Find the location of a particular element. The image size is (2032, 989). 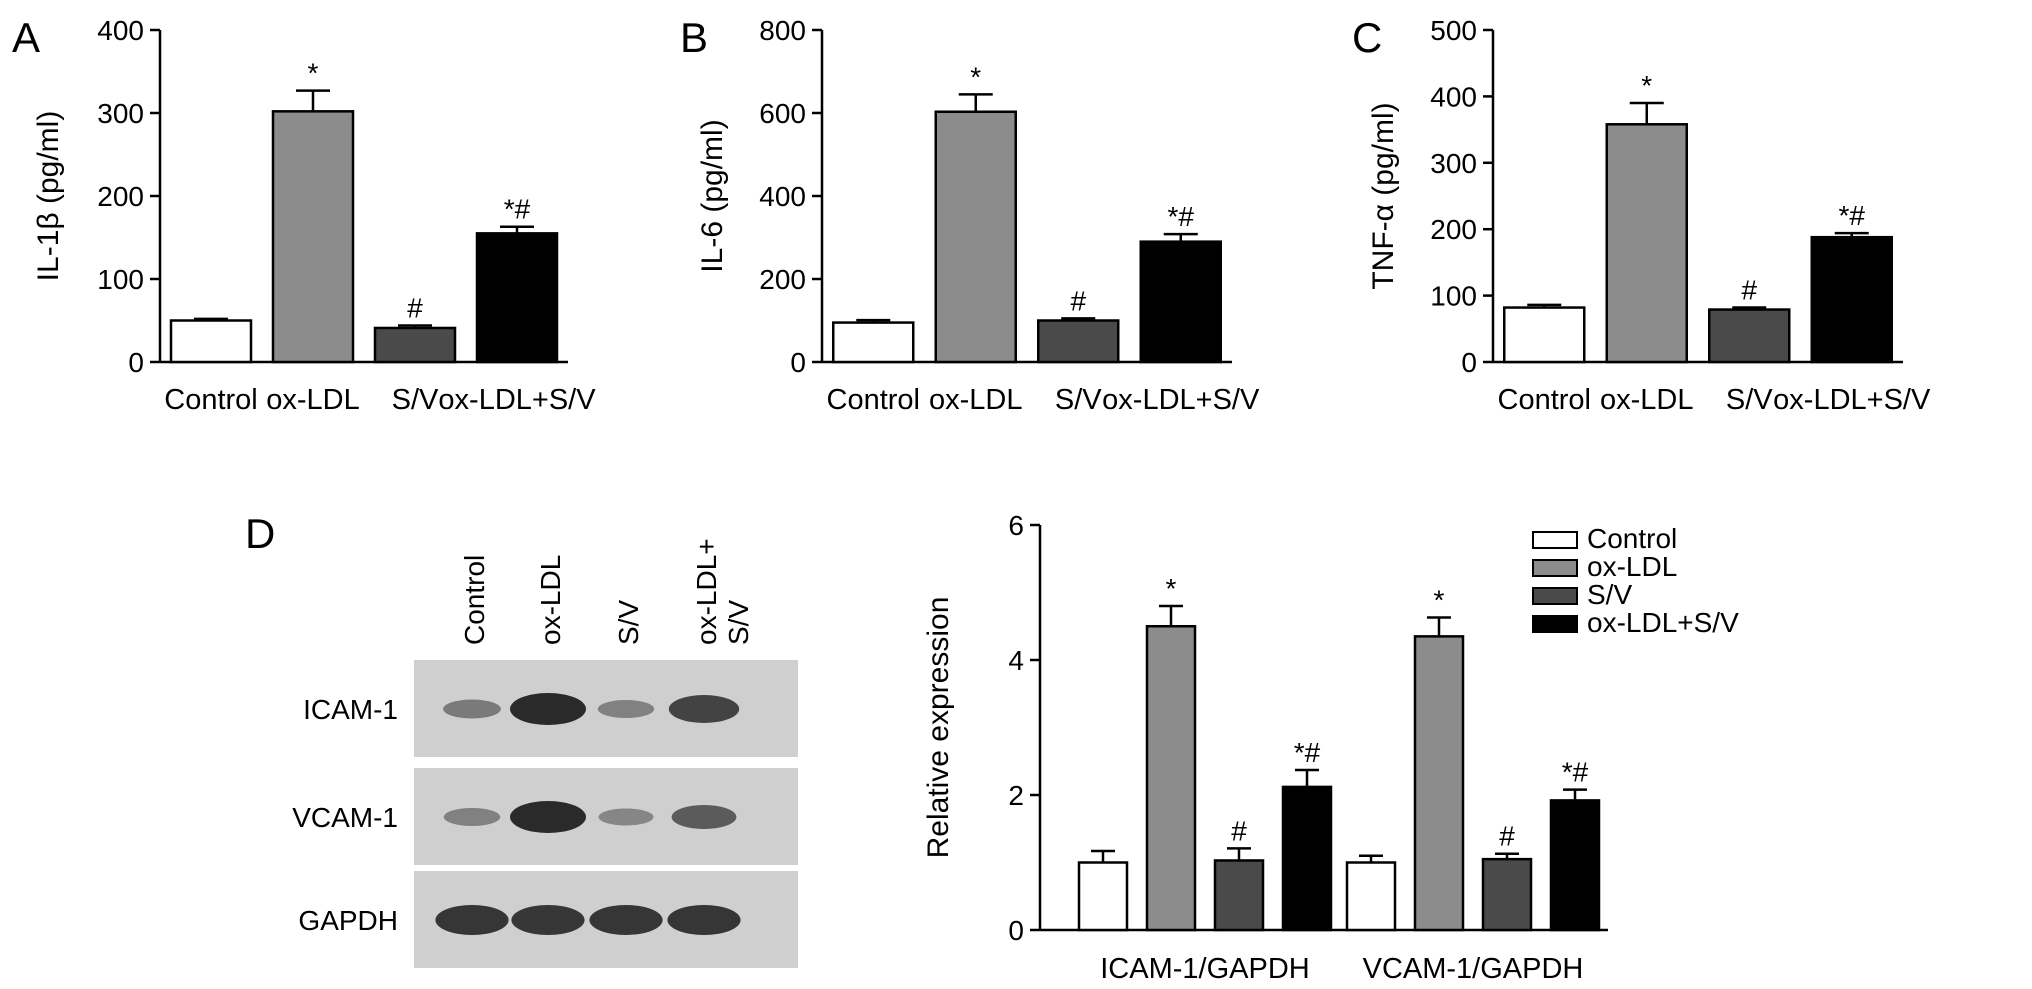

panel-letter: B is located at coordinates (694, 37).